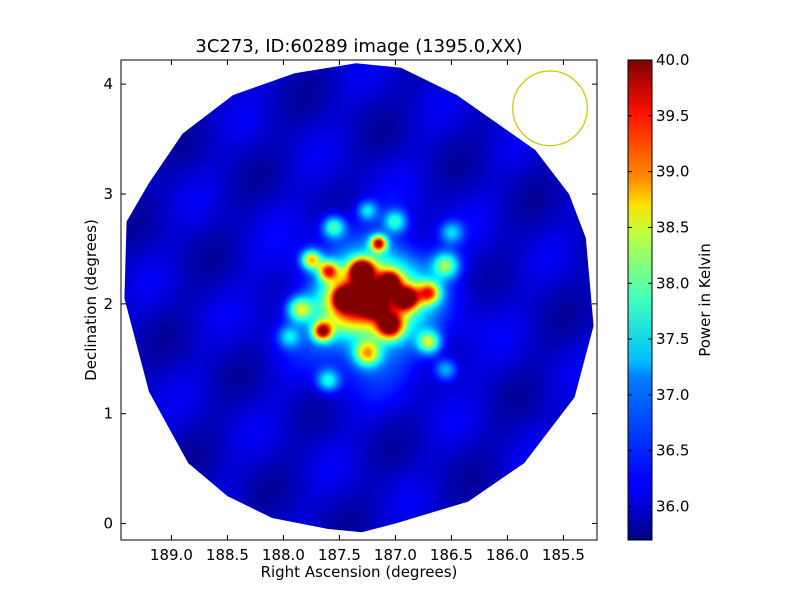 This screenshot has height=604, width=800. What do you see at coordinates (171, 555) in the screenshot?
I see `x-tick-label: 189.0` at bounding box center [171, 555].